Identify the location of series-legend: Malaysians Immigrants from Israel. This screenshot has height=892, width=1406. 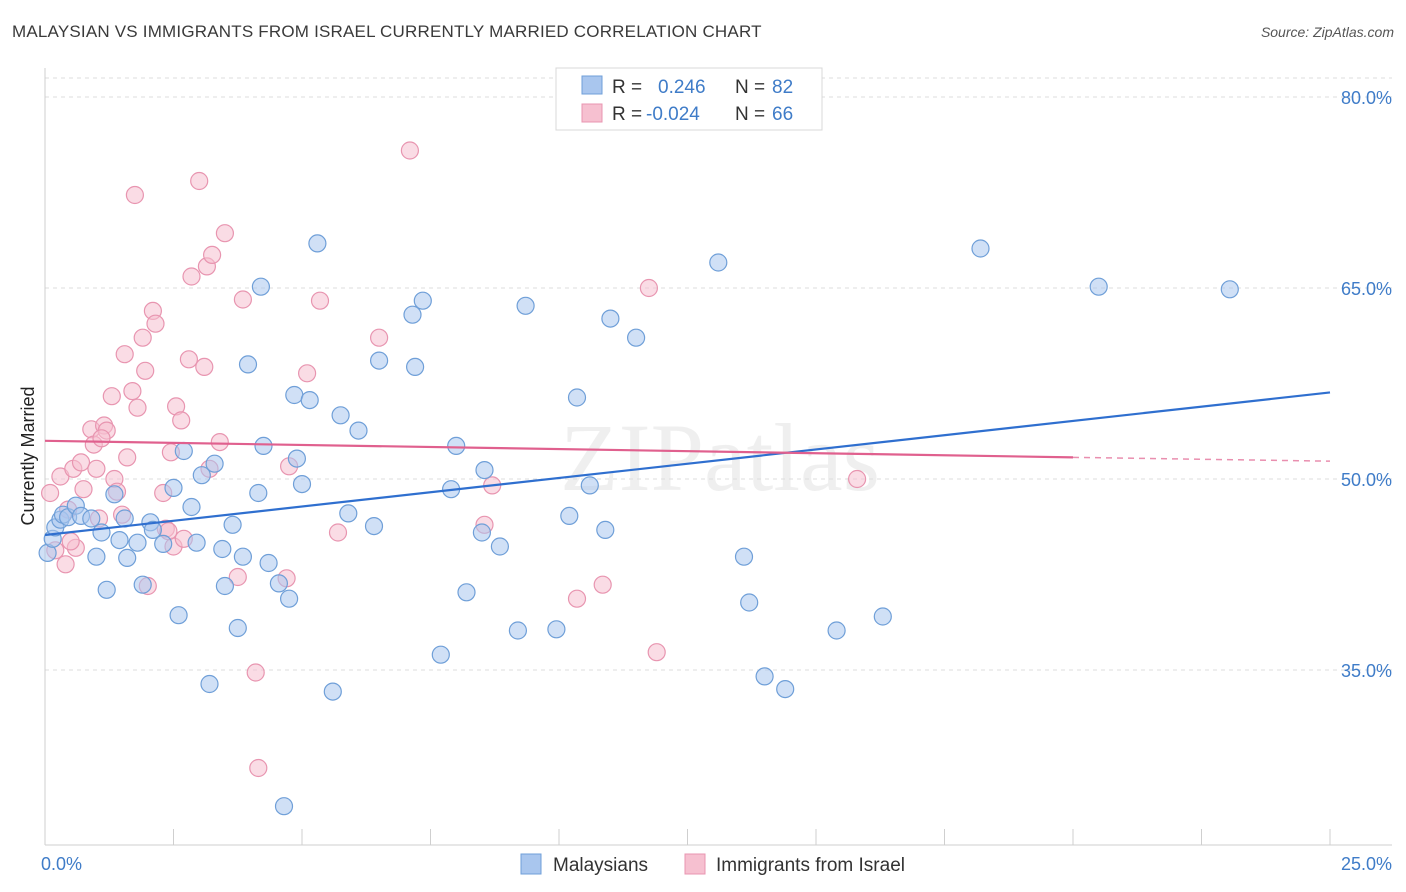
(712, 864).